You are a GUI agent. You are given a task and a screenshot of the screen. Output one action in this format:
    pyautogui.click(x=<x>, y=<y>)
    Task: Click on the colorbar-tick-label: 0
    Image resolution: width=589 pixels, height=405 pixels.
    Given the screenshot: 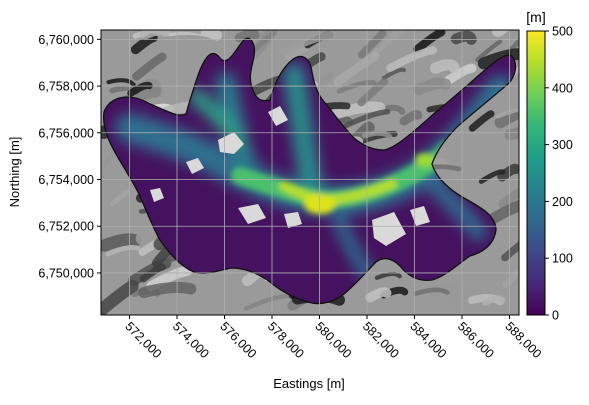 What is the action you would take?
    pyautogui.click(x=555, y=316)
    